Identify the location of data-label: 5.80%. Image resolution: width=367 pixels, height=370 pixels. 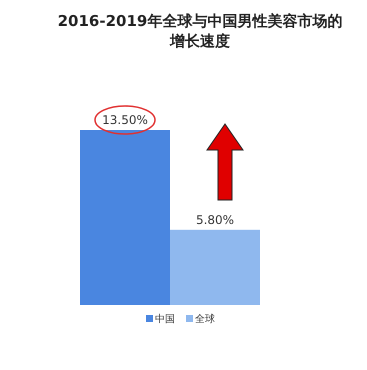
(215, 219).